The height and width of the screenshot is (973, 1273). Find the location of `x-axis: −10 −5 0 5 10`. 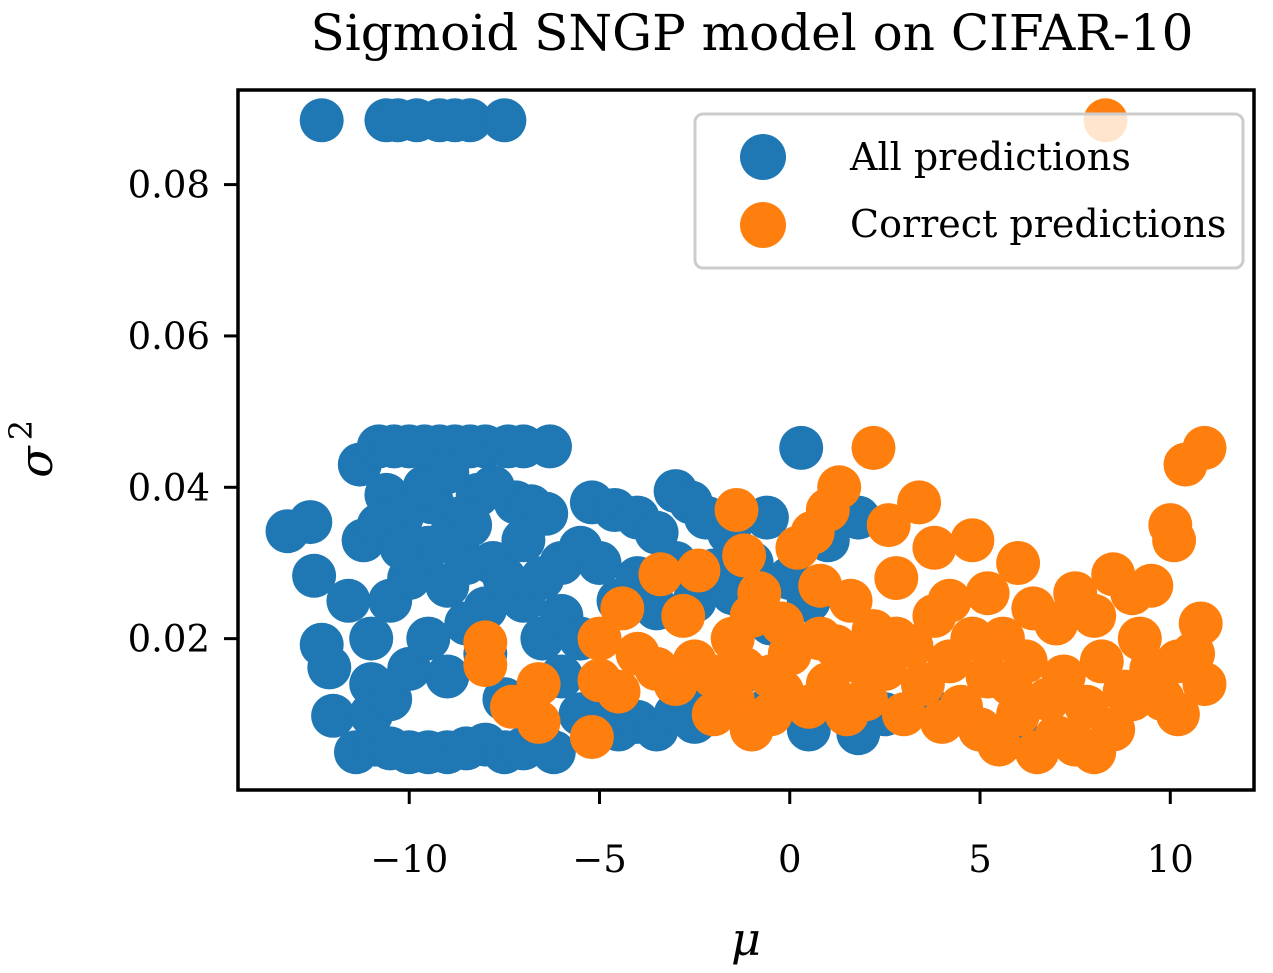

x-axis: −10 −5 0 5 10 is located at coordinates (782, 835).